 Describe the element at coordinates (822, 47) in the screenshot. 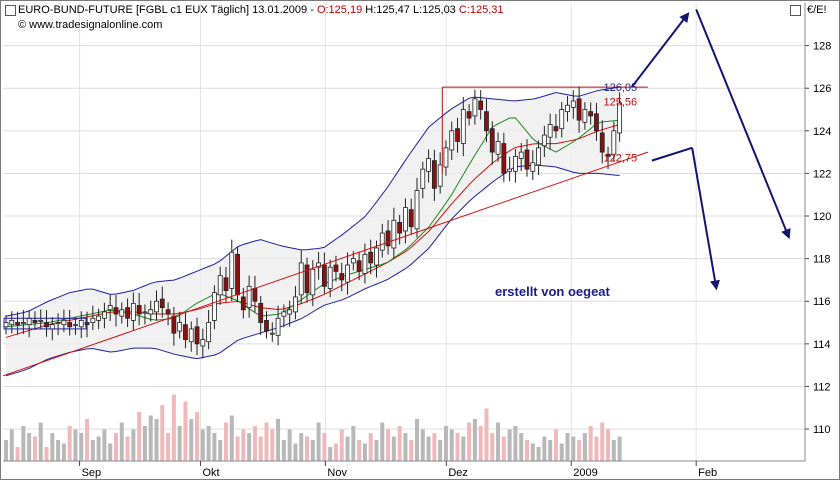

I see `y-tick-label: 128` at that location.